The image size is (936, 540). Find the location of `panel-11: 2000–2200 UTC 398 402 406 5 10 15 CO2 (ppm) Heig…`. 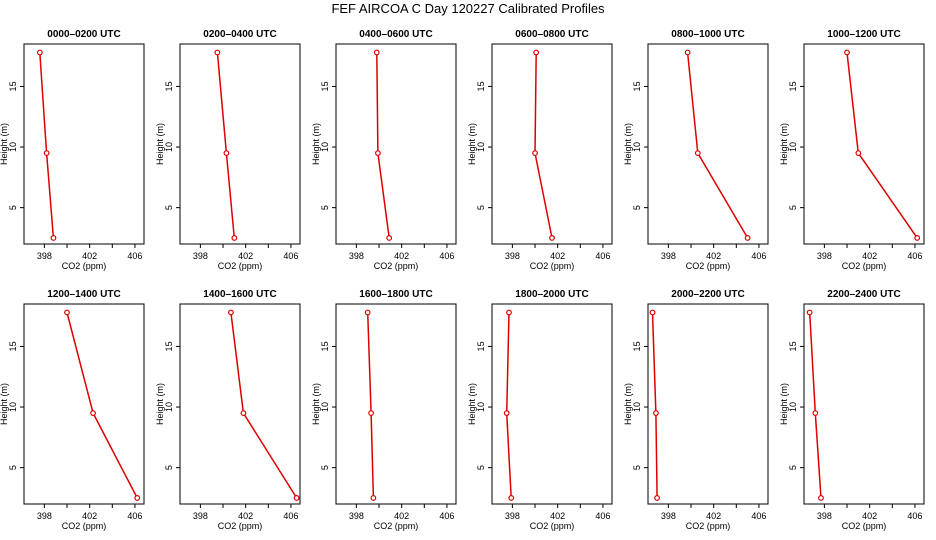

panel-11: 2000–2200 UTC 398 402 406 5 10 15 CO2 (ppm) Heig… is located at coordinates (696, 410).